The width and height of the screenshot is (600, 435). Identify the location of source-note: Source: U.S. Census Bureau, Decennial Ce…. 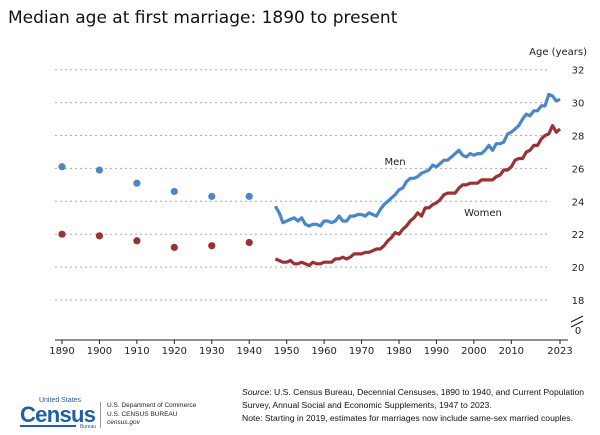
(421, 405).